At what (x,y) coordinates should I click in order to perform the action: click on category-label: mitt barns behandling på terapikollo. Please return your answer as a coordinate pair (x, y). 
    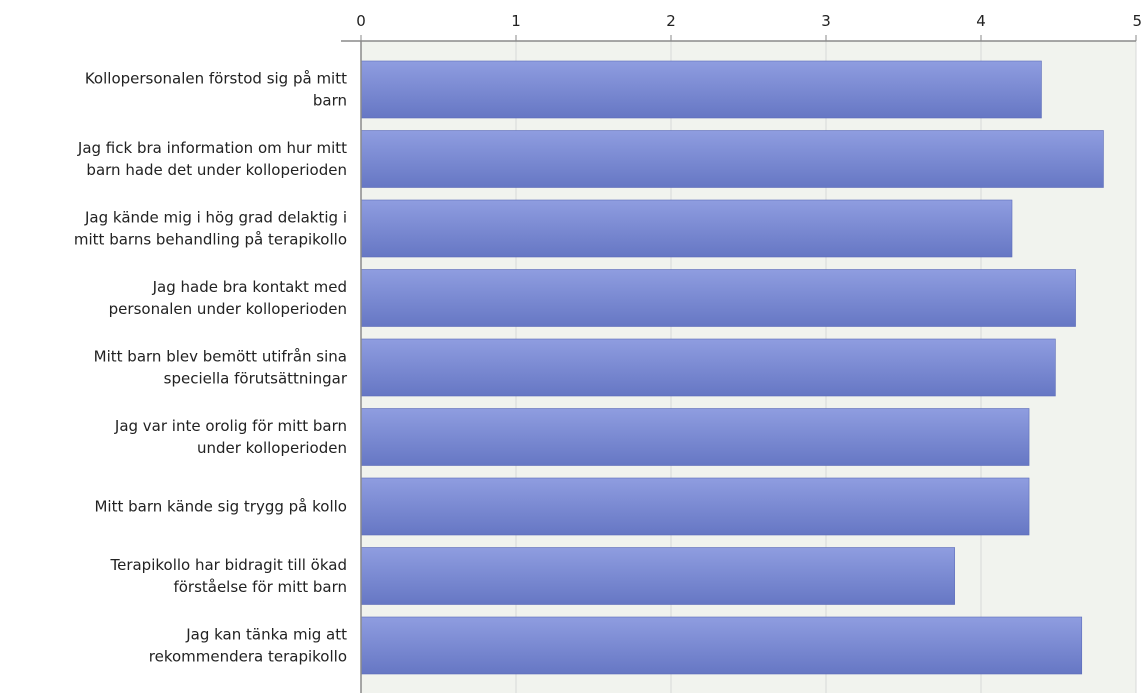
    Looking at the image, I should click on (210, 240).